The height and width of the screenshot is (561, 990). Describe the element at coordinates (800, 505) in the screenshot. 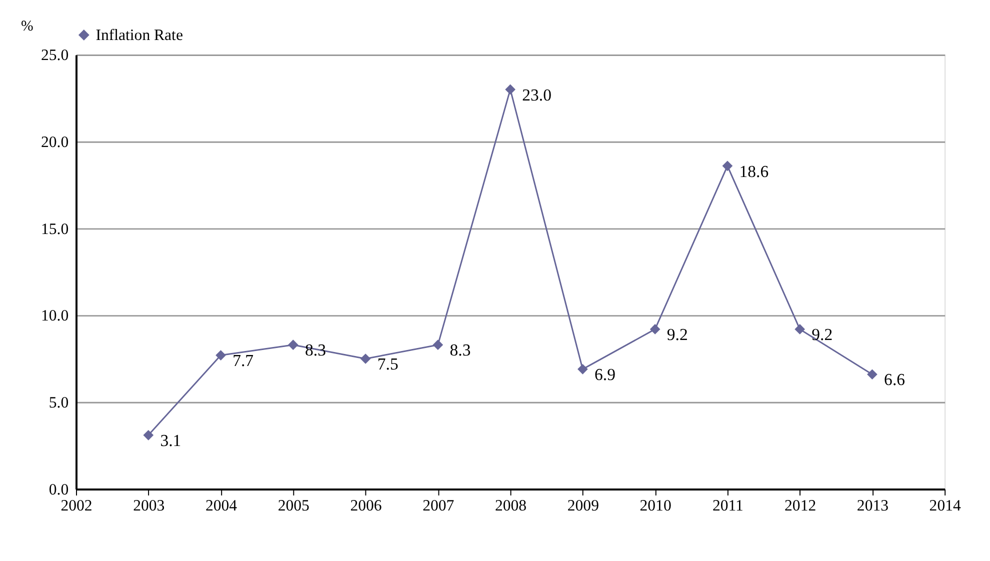

I see `x-tick-label: 2012` at that location.